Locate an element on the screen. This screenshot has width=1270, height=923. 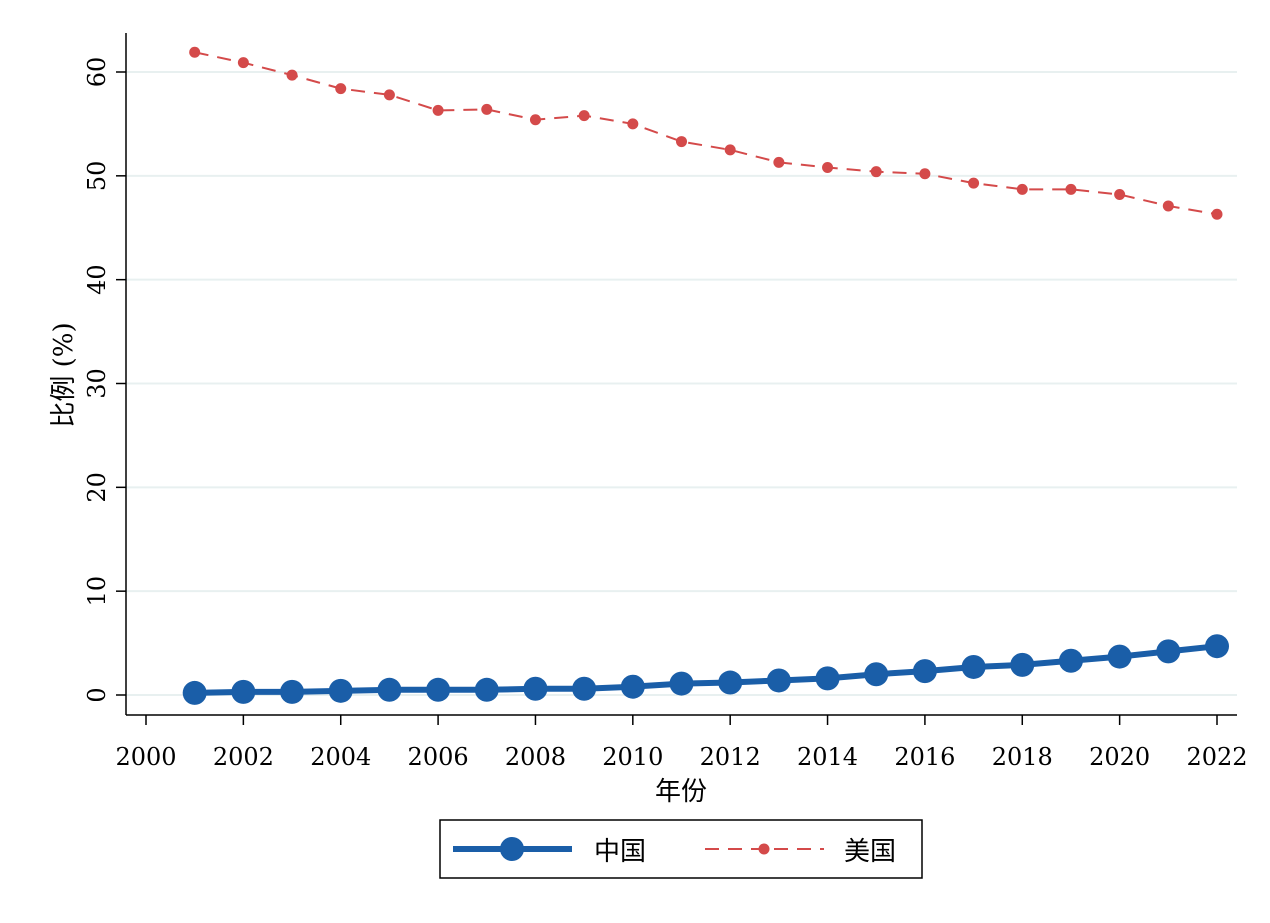
x-tick-label: 2022 is located at coordinates (1216, 757).